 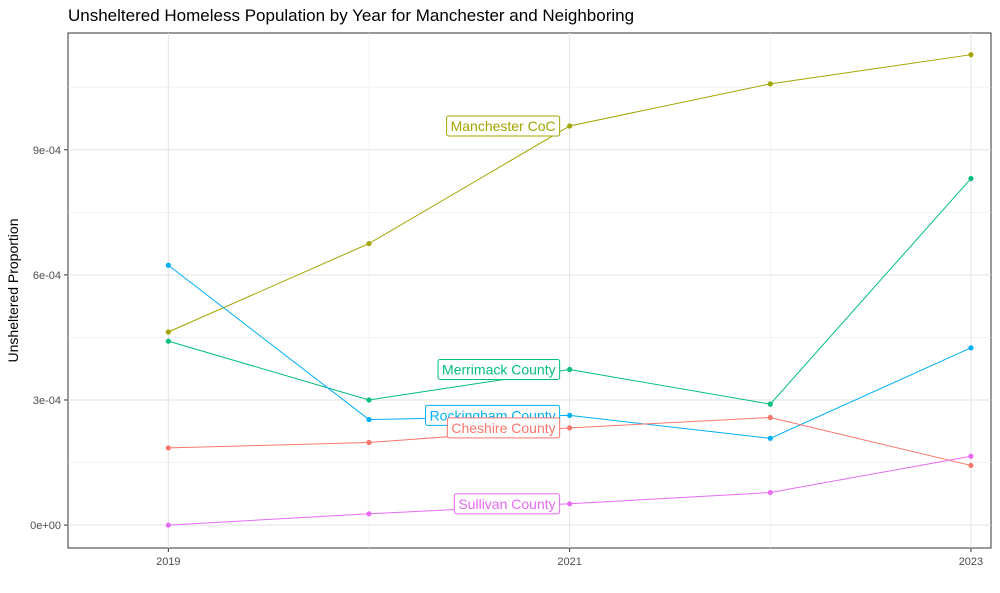 I want to click on y-tick-label: 0e+00, so click(x=45, y=526).